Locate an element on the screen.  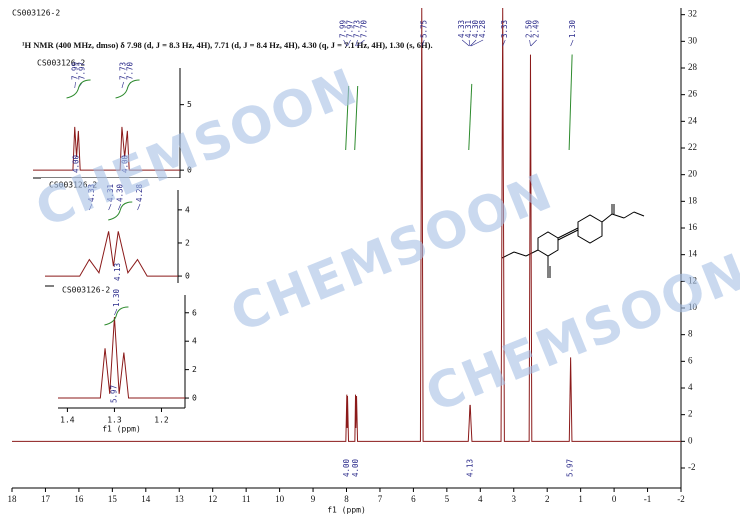
y-tick-label: 8 is located at coordinates (690, 334).